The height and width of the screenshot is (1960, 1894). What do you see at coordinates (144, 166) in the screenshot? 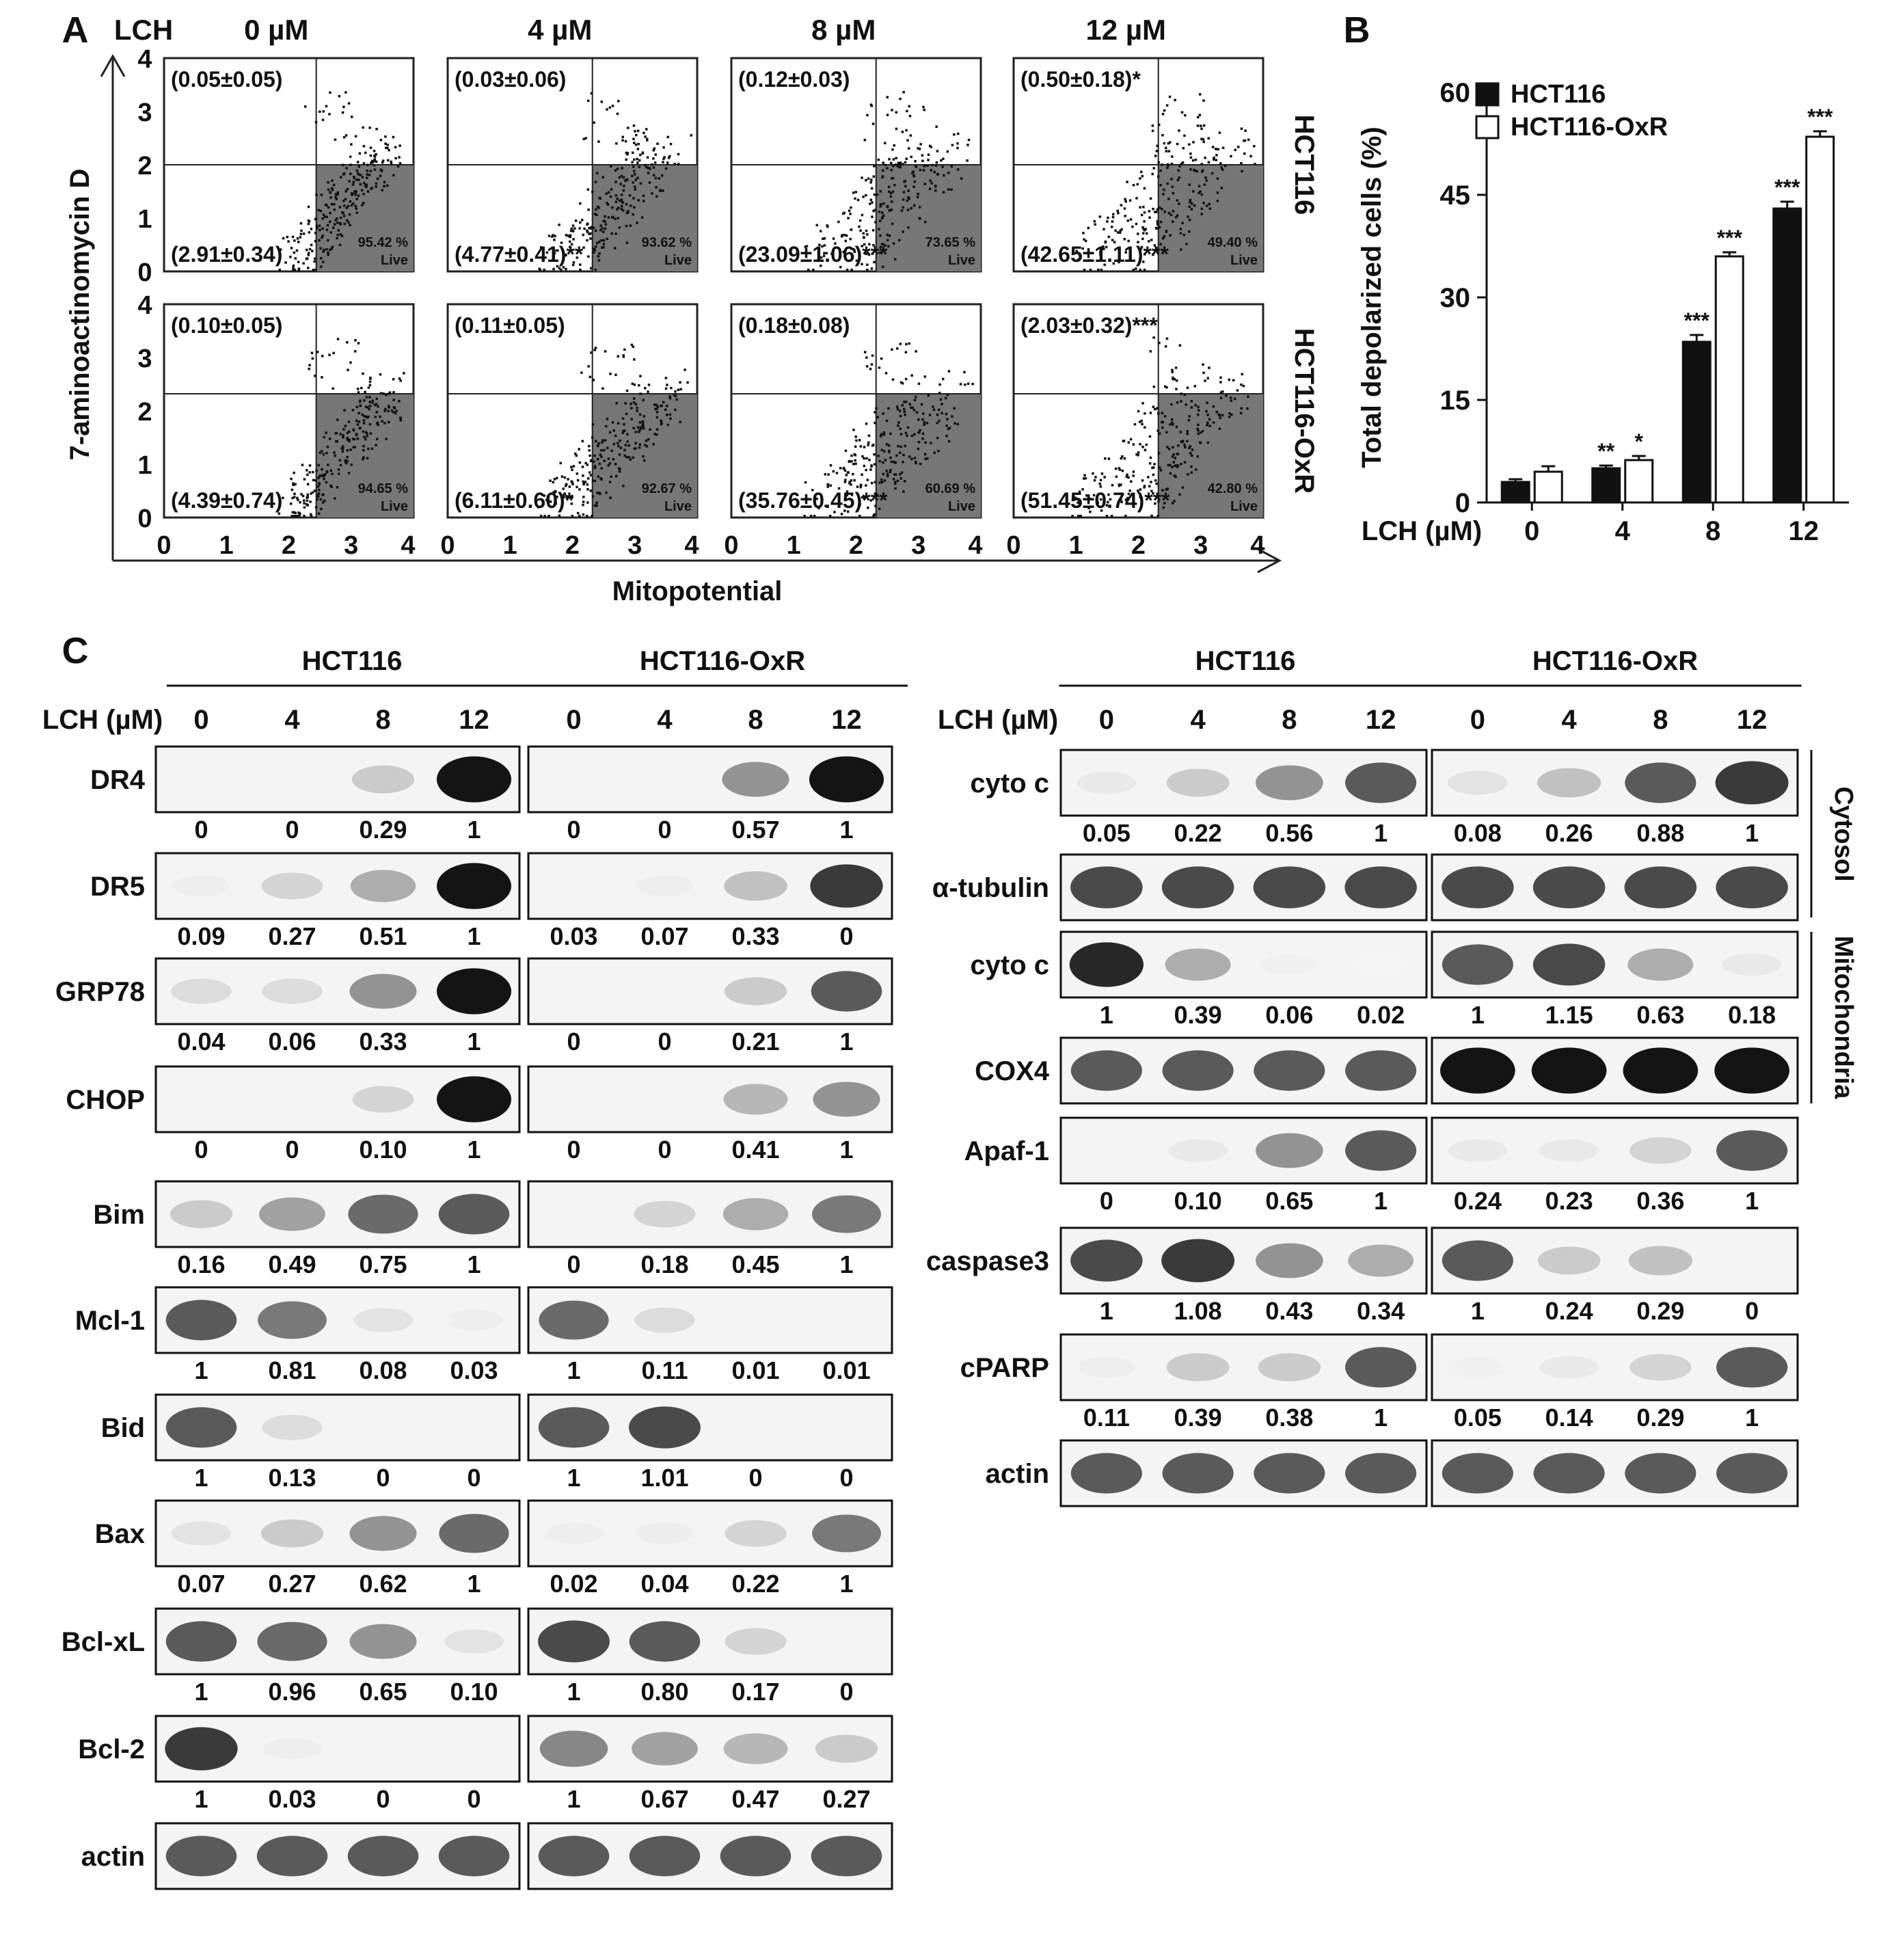
I see `y-tick-label: 2` at bounding box center [144, 166].